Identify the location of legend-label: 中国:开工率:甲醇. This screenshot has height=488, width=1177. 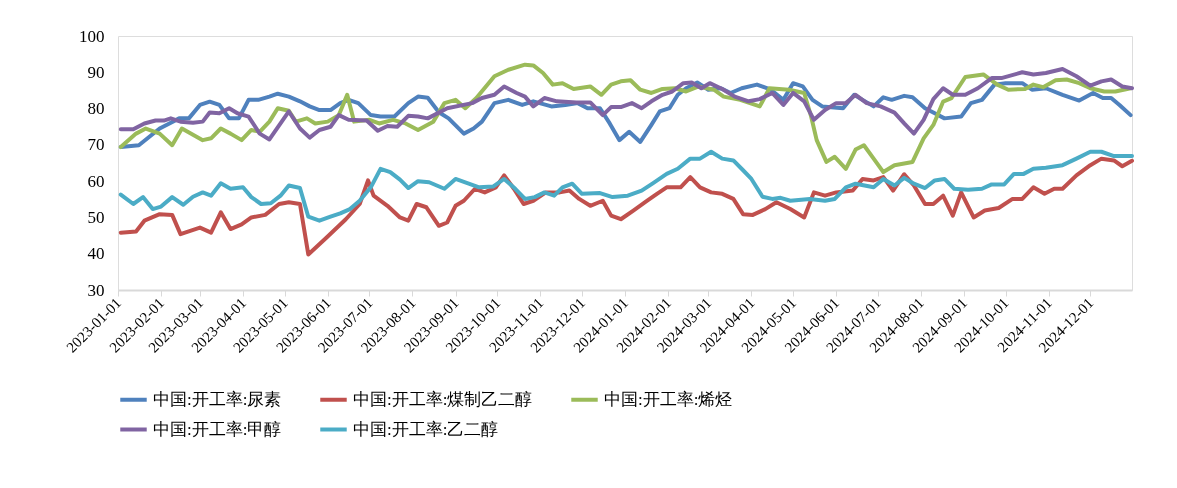
(217, 429).